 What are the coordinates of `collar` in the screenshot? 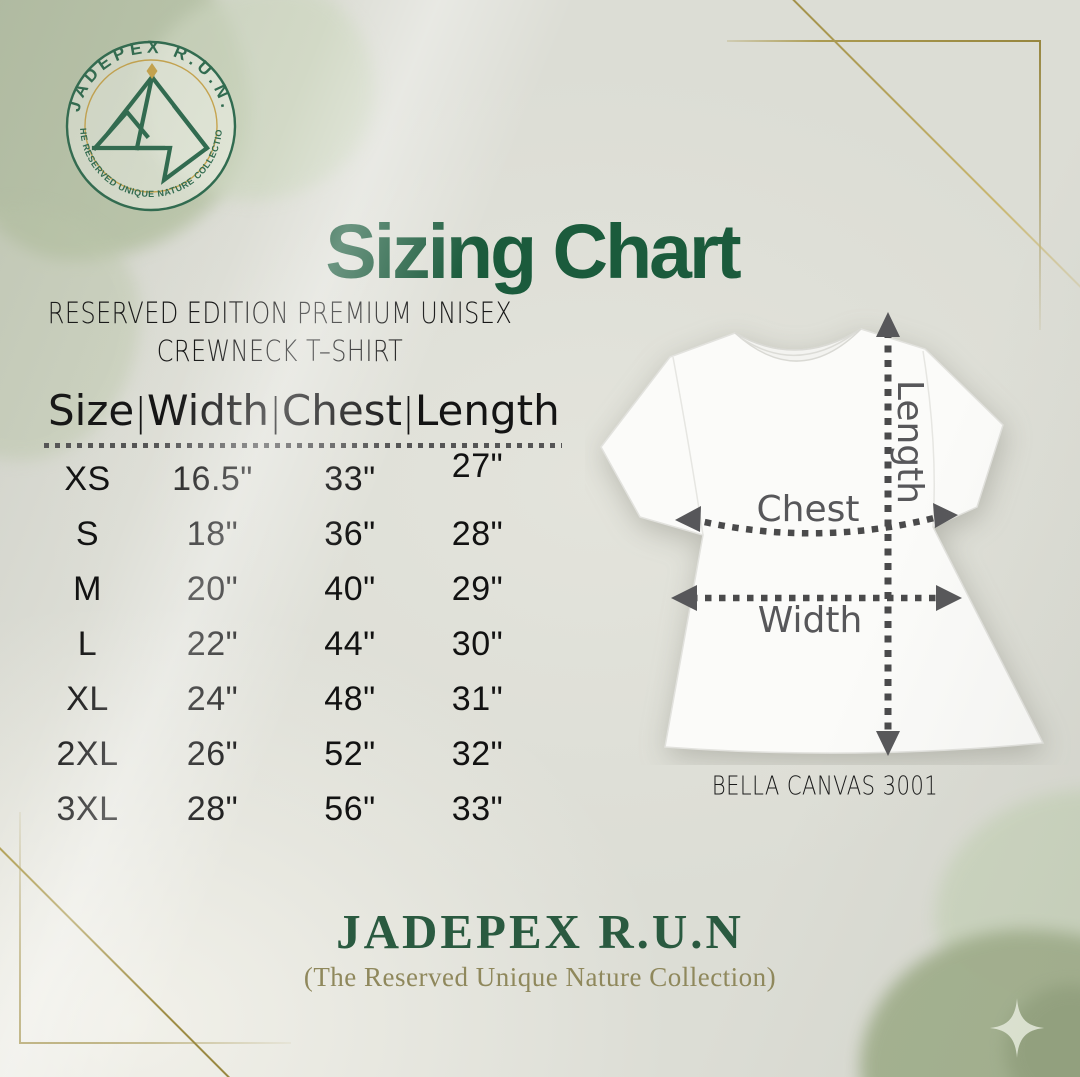 It's located at (798, 345).